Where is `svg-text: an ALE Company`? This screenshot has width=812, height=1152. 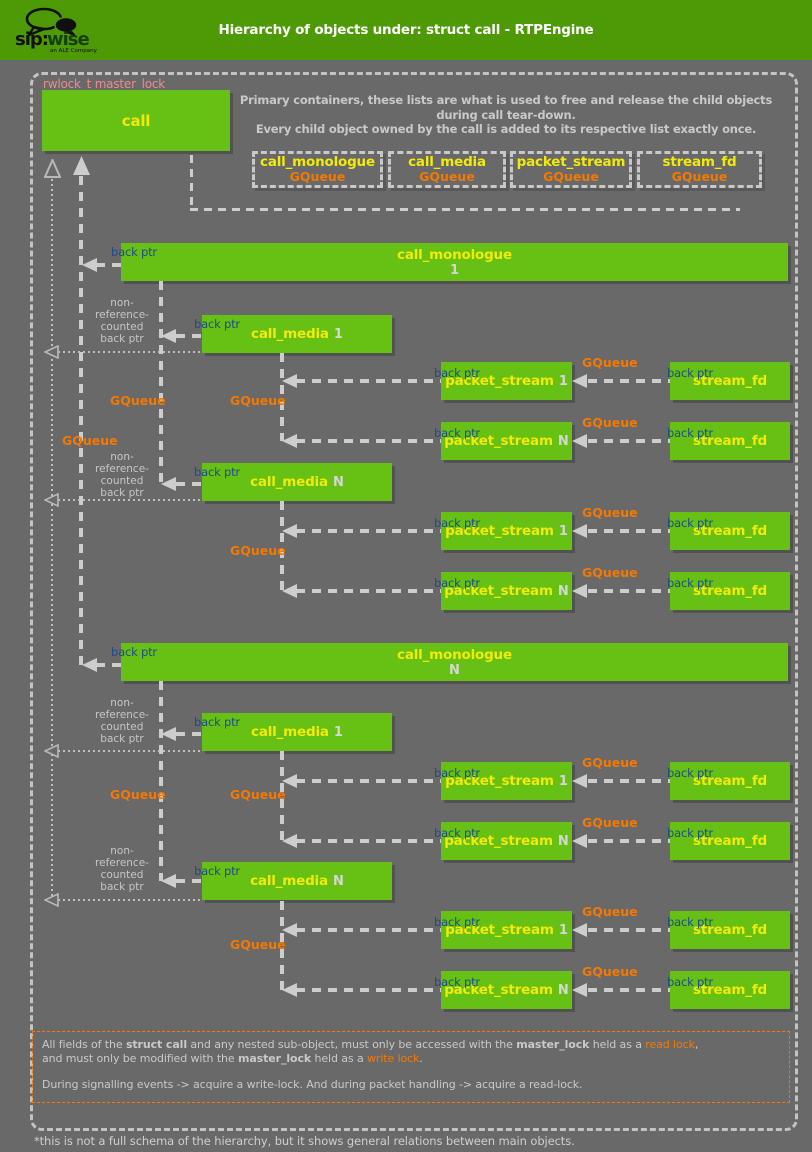
svg-text: an ALE Company is located at coordinates (74, 51).